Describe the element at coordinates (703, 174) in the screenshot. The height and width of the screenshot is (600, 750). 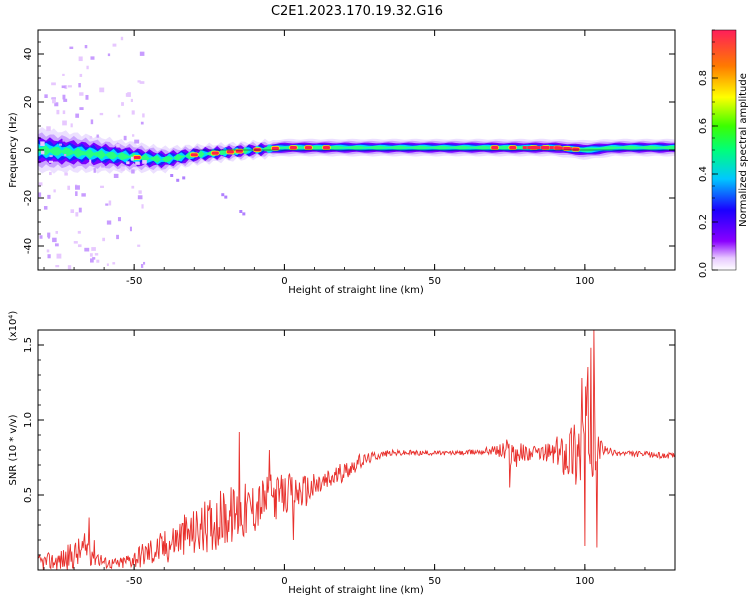
I see `colorbar-tick-label: 0.4` at that location.